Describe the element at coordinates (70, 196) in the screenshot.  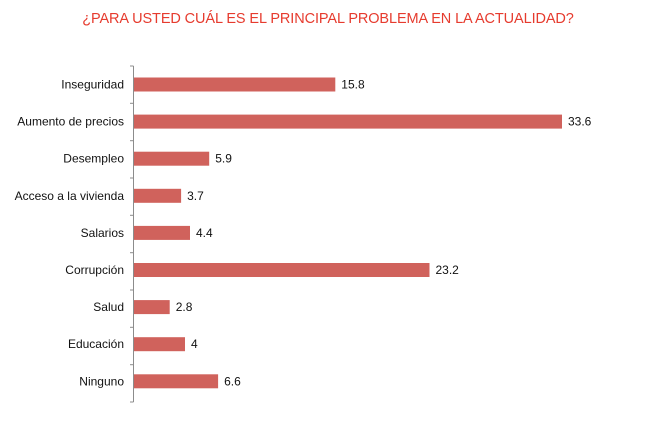
I see `category-label-3: Acceso a la vivienda` at that location.